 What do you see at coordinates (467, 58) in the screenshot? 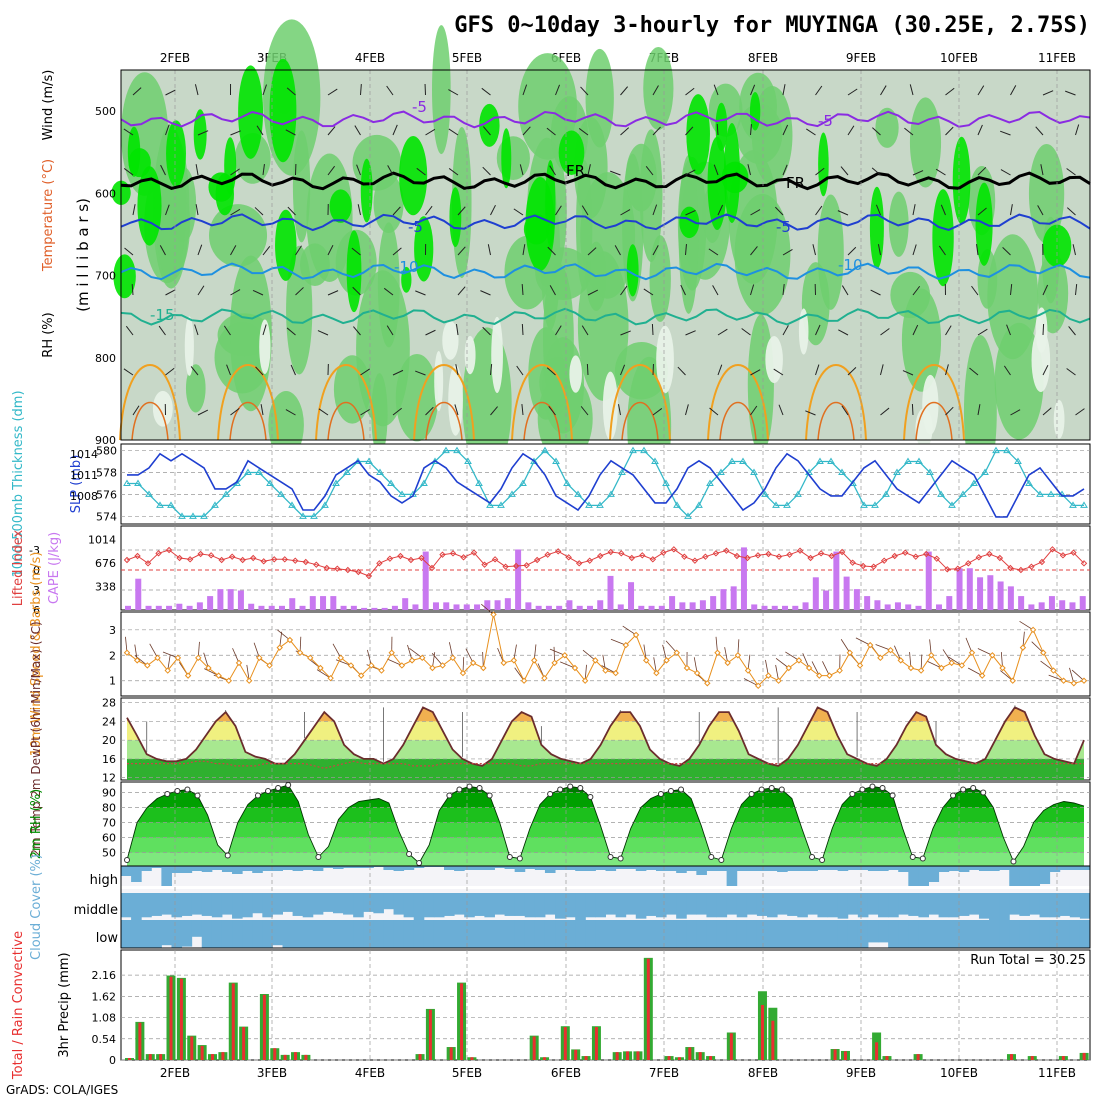
I see `x-tick-top-label: 5FEB` at bounding box center [467, 58].